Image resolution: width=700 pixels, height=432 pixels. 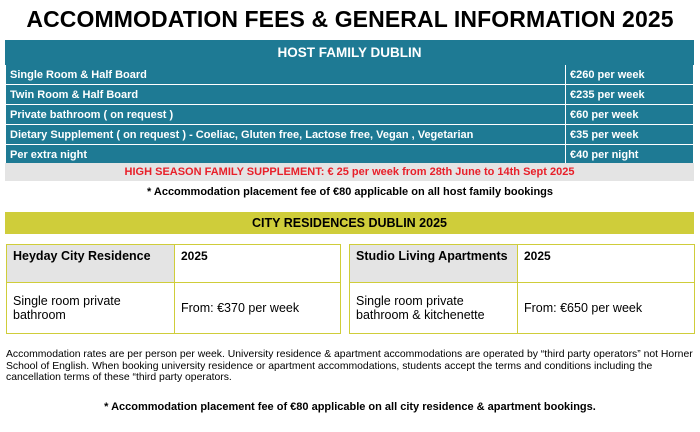 I want to click on residence-name: Heyday City Residence, so click(x=90, y=263).